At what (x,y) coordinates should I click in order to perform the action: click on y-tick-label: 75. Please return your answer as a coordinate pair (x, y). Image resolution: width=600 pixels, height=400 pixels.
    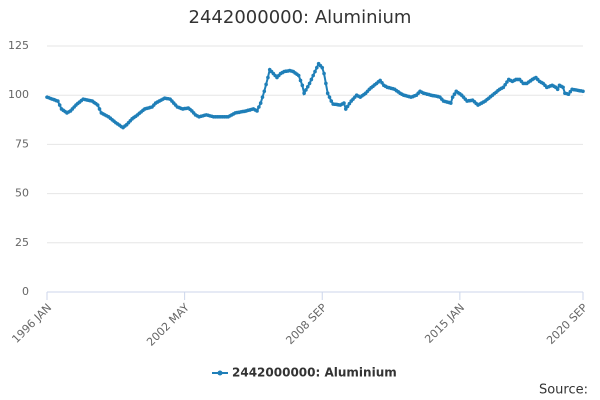
    Looking at the image, I should click on (22, 143).